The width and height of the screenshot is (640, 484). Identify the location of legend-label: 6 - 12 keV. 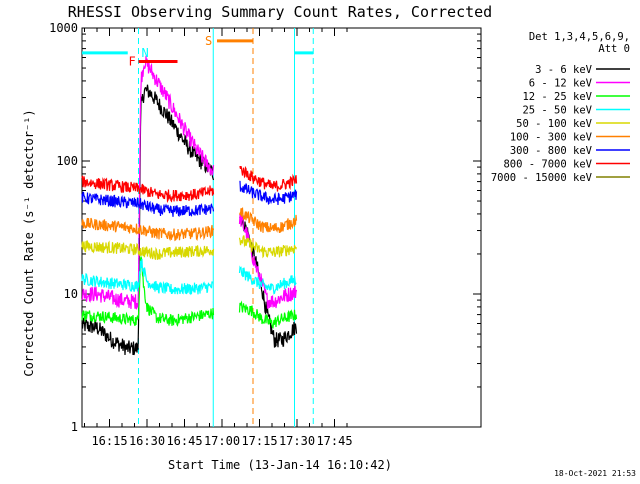
(561, 84).